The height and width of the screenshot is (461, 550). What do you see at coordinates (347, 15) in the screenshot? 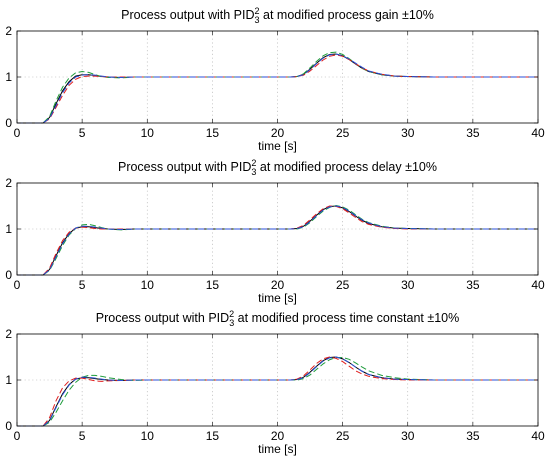
I see `title-text-suffix: at modified process gain ±10%` at bounding box center [347, 15].